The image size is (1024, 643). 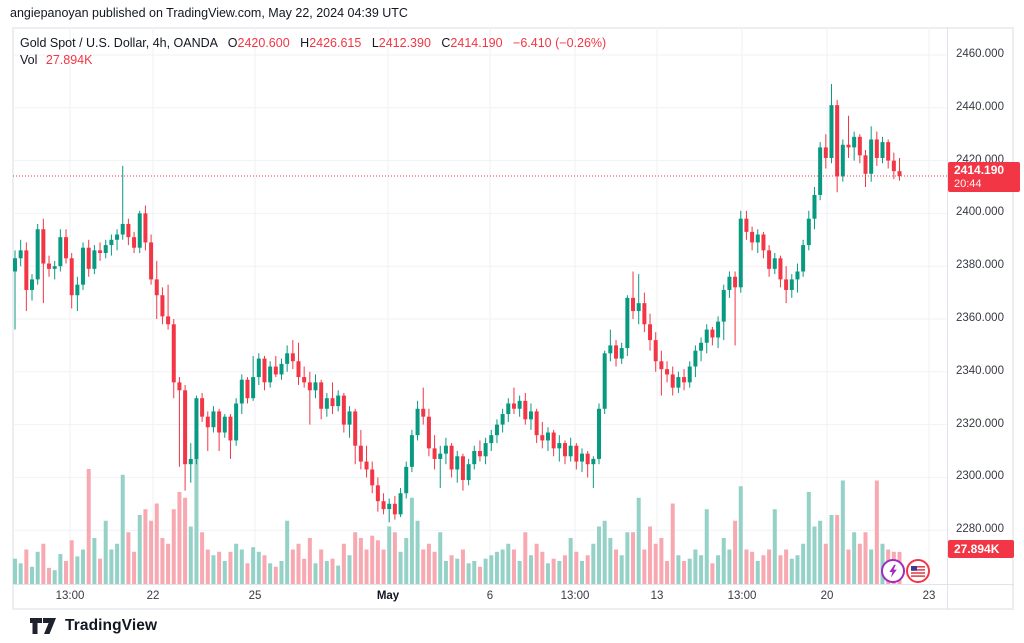 I want to click on volume-indicator-row: Vol 27.894K, so click(x=56, y=60).